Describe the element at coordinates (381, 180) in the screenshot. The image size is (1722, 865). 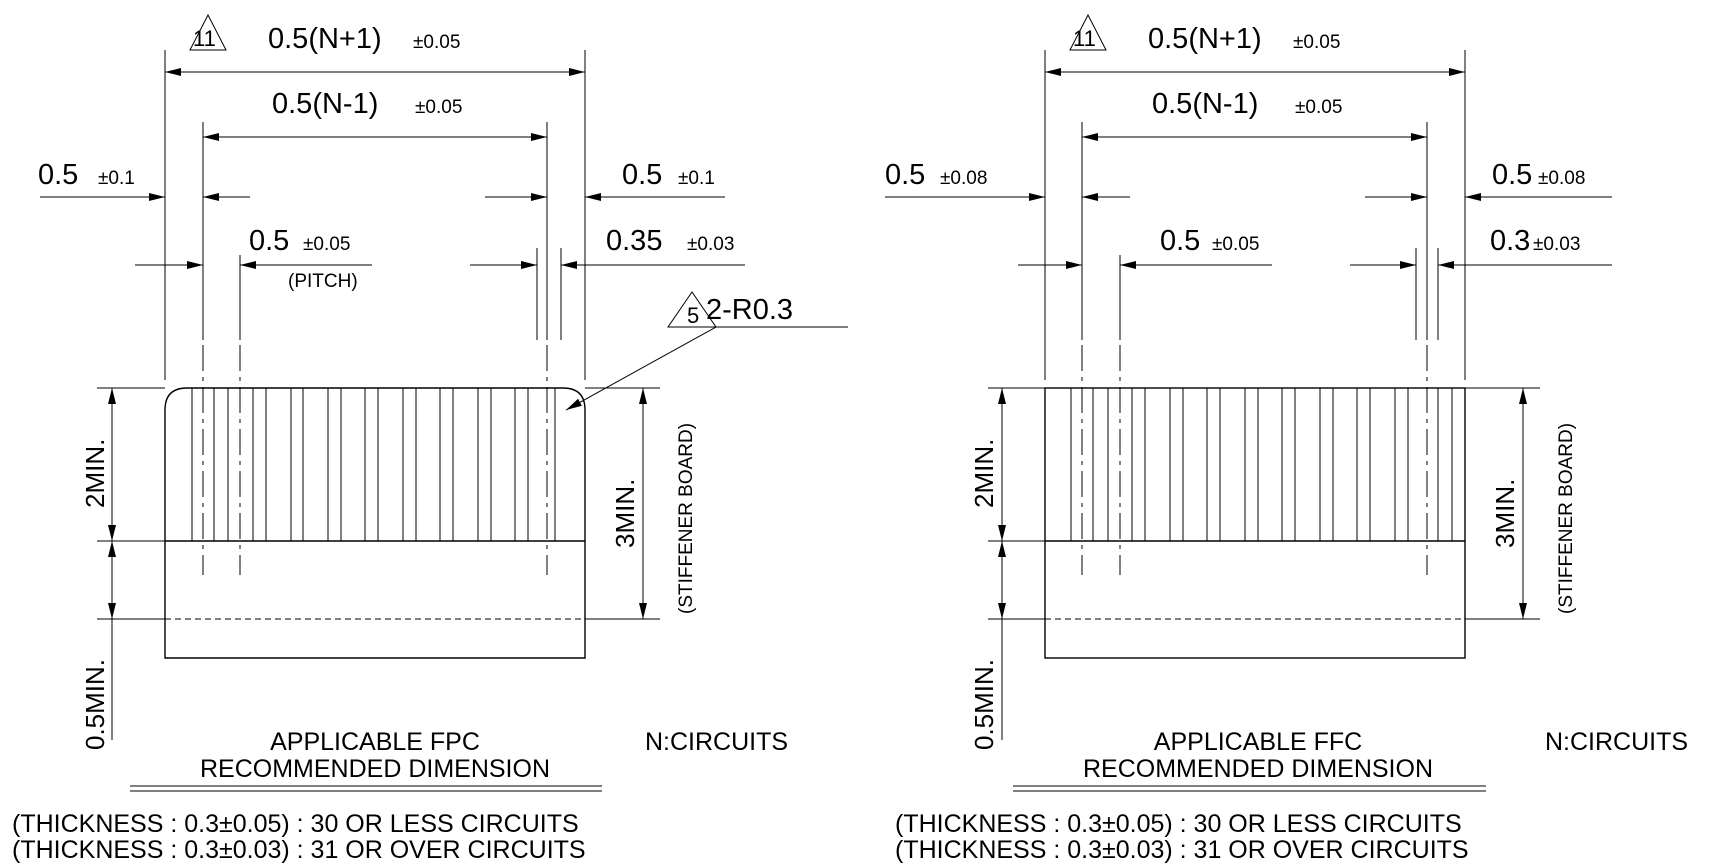
I see `dim-edge-pitch: 0.5 ±0.1 0.5 ±0.1` at that location.